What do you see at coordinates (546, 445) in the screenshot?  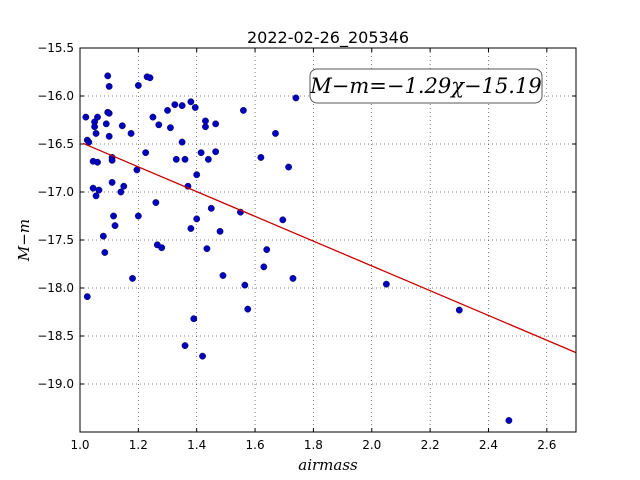 I see `x-tick-label: 2.6` at bounding box center [546, 445].